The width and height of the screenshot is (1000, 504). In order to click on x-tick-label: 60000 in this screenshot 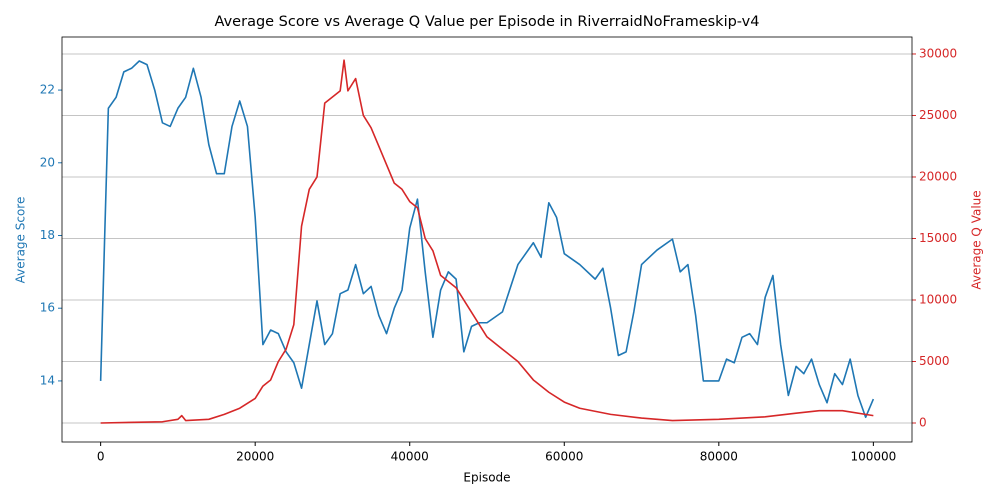, I will do `click(564, 457)`.